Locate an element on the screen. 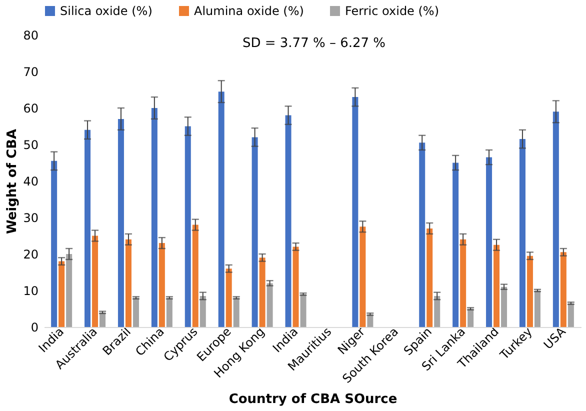 The height and width of the screenshot is (411, 586). x-tick-label: USA is located at coordinates (554, 338).